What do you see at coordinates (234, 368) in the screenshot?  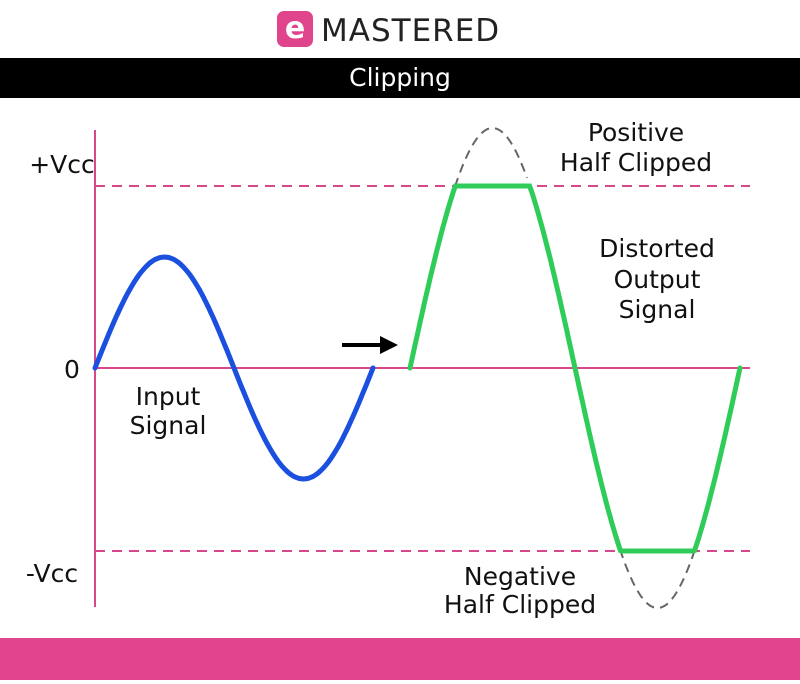 I see `input-signal` at bounding box center [234, 368].